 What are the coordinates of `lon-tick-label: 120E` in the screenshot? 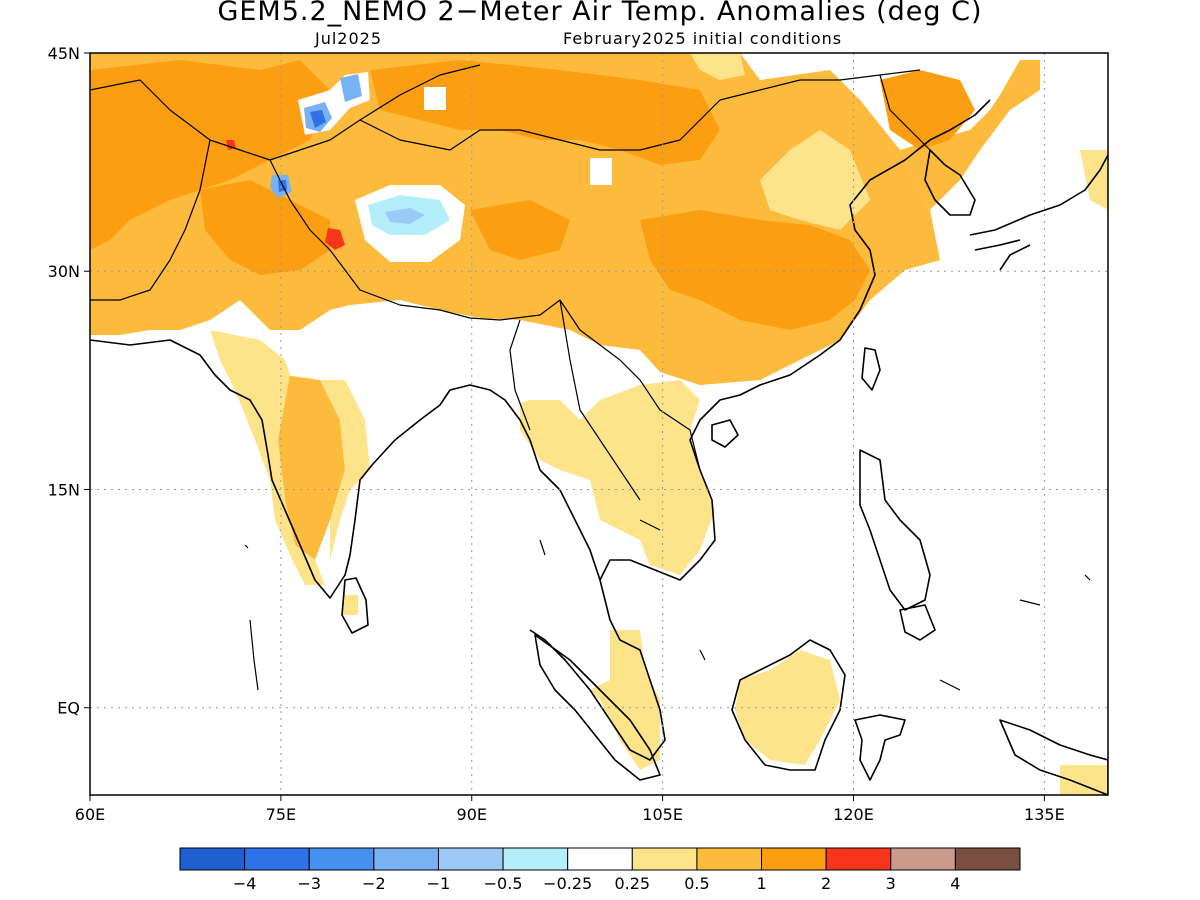 It's located at (853, 814).